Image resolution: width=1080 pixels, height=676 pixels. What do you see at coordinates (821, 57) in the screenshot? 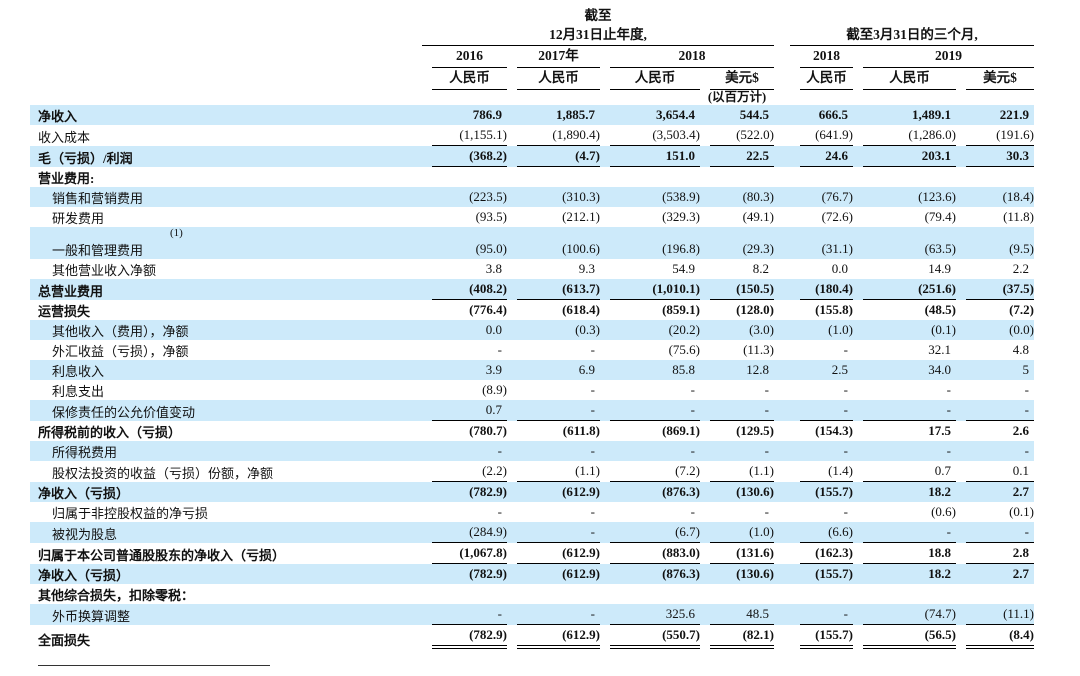
I see `year-2018-quarter: 2018` at bounding box center [821, 57].